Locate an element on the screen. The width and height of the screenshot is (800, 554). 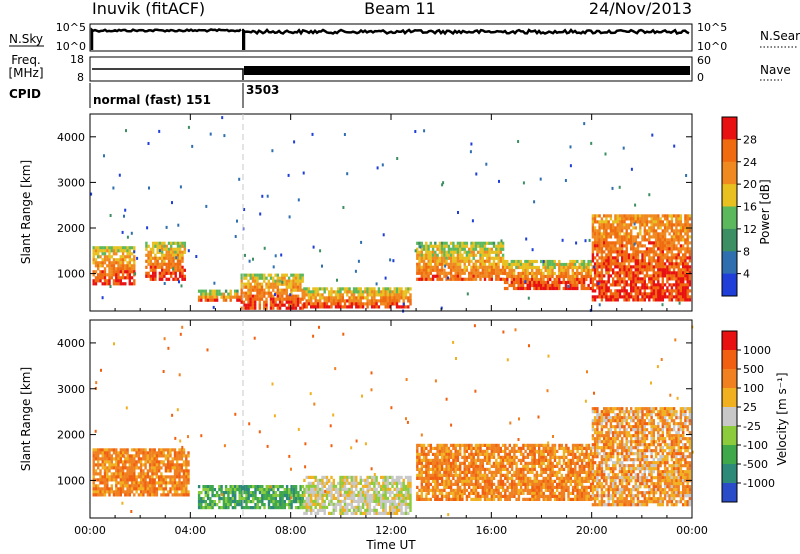
station-title: Inuvik (fitACF) is located at coordinates (148, 9).